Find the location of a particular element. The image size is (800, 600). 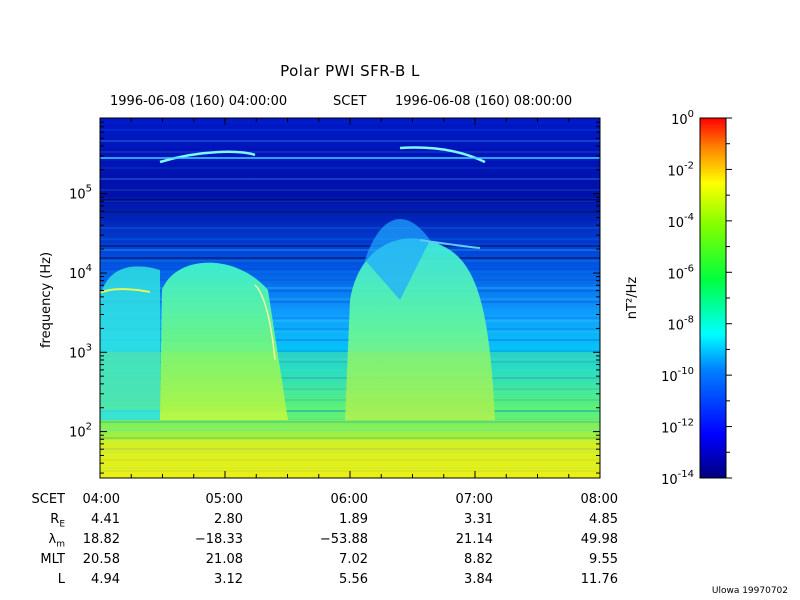

ephemeris-label-re: RE is located at coordinates (57, 521).